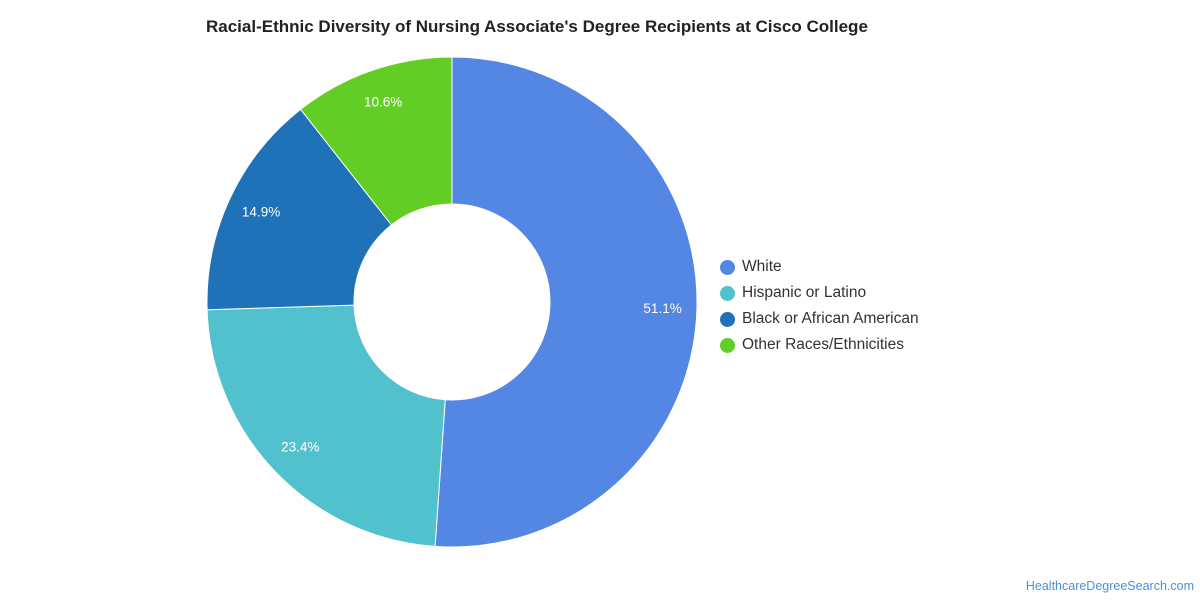 This screenshot has width=1200, height=600. What do you see at coordinates (727, 293) in the screenshot?
I see `legend-swatch-hispanic-or-latino` at bounding box center [727, 293].